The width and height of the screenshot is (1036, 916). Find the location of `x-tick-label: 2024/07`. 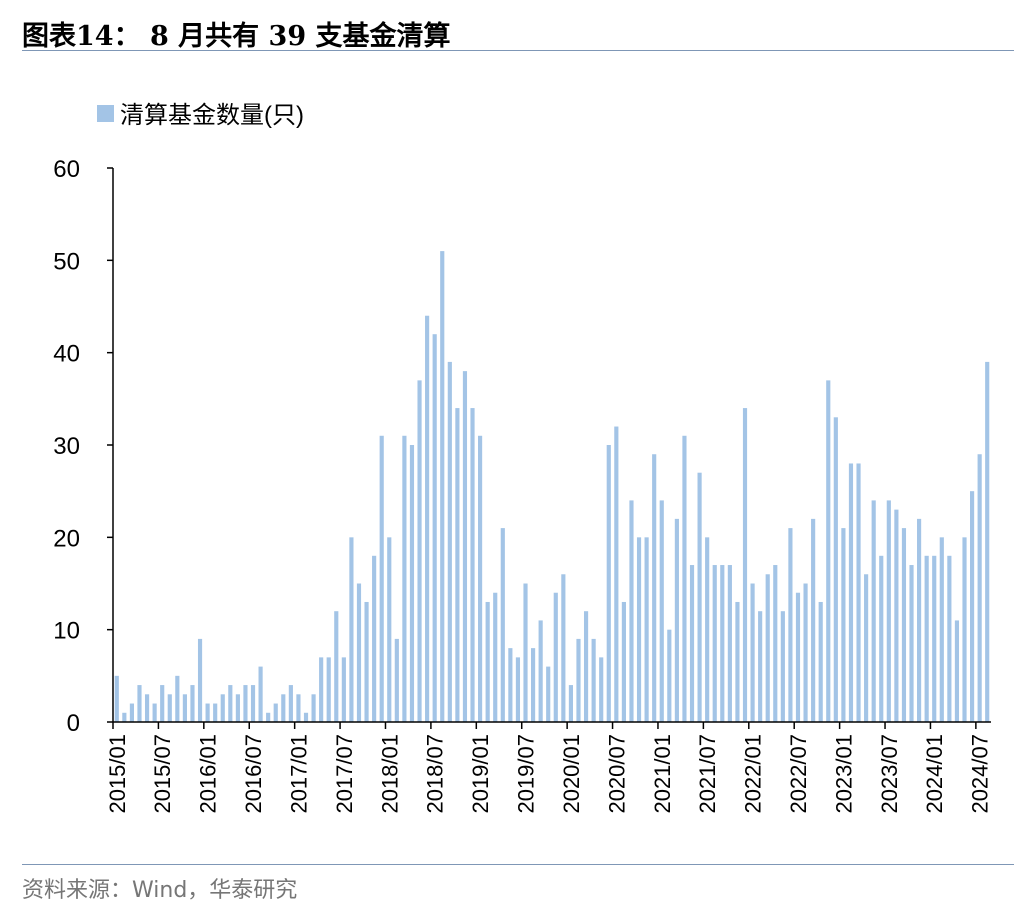

x-tick-label: 2024/07 is located at coordinates (980, 774).